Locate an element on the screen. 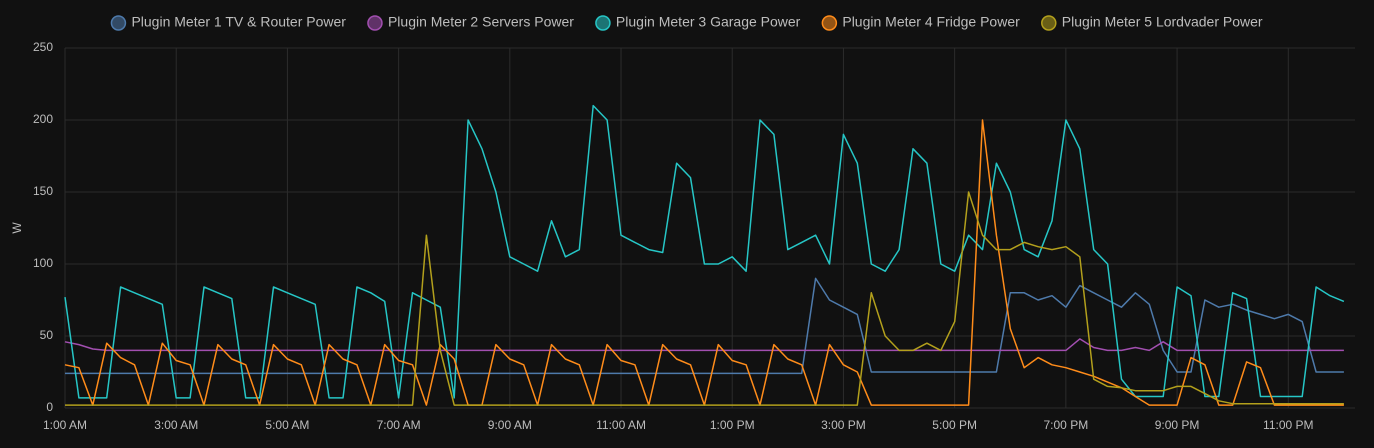 The image size is (1374, 448). x-tick-label: 1:00 PM is located at coordinates (732, 425).